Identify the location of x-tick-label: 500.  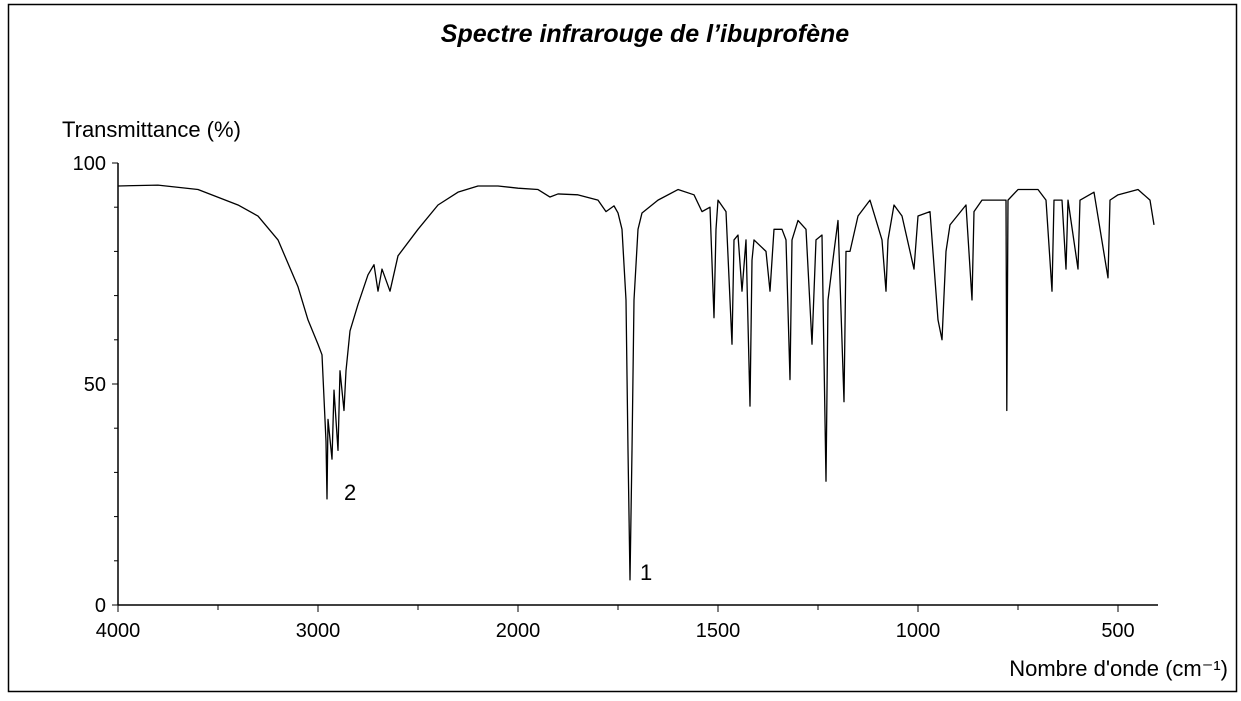
(1117, 631).